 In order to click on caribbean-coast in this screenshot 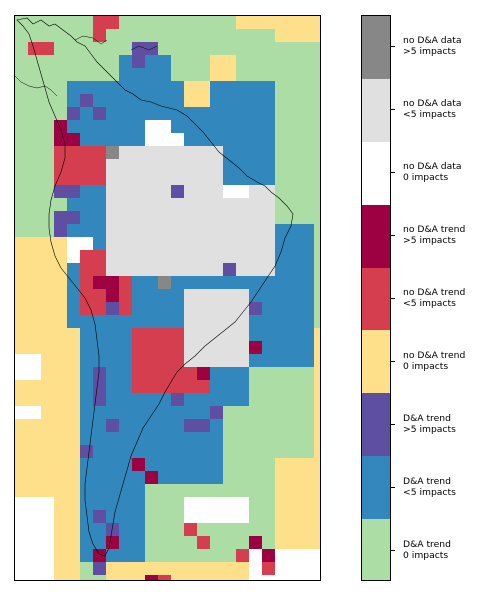, I will do `click(86, 66)`.